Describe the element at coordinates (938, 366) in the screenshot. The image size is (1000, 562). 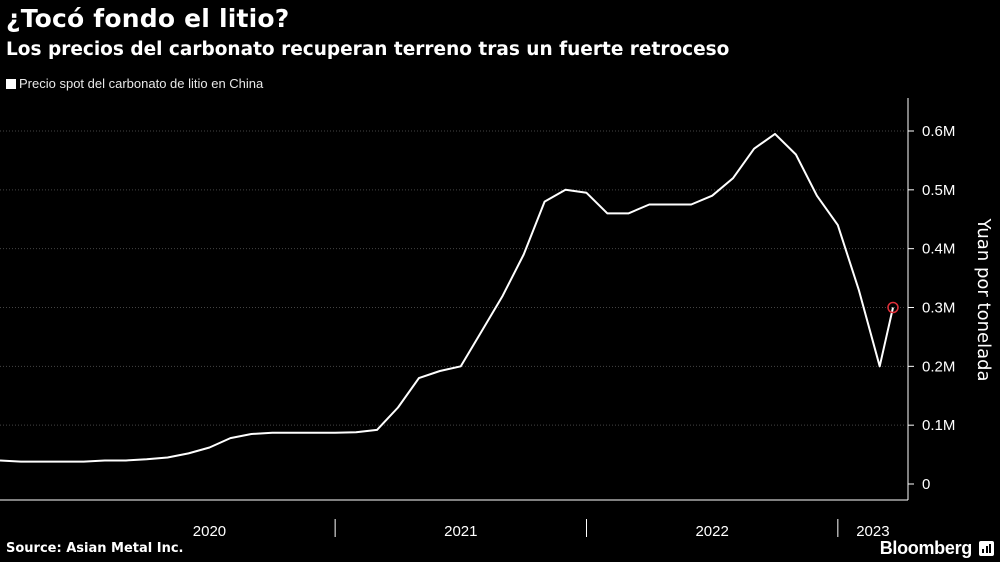
I see `y-tick-label: 0.2M` at that location.